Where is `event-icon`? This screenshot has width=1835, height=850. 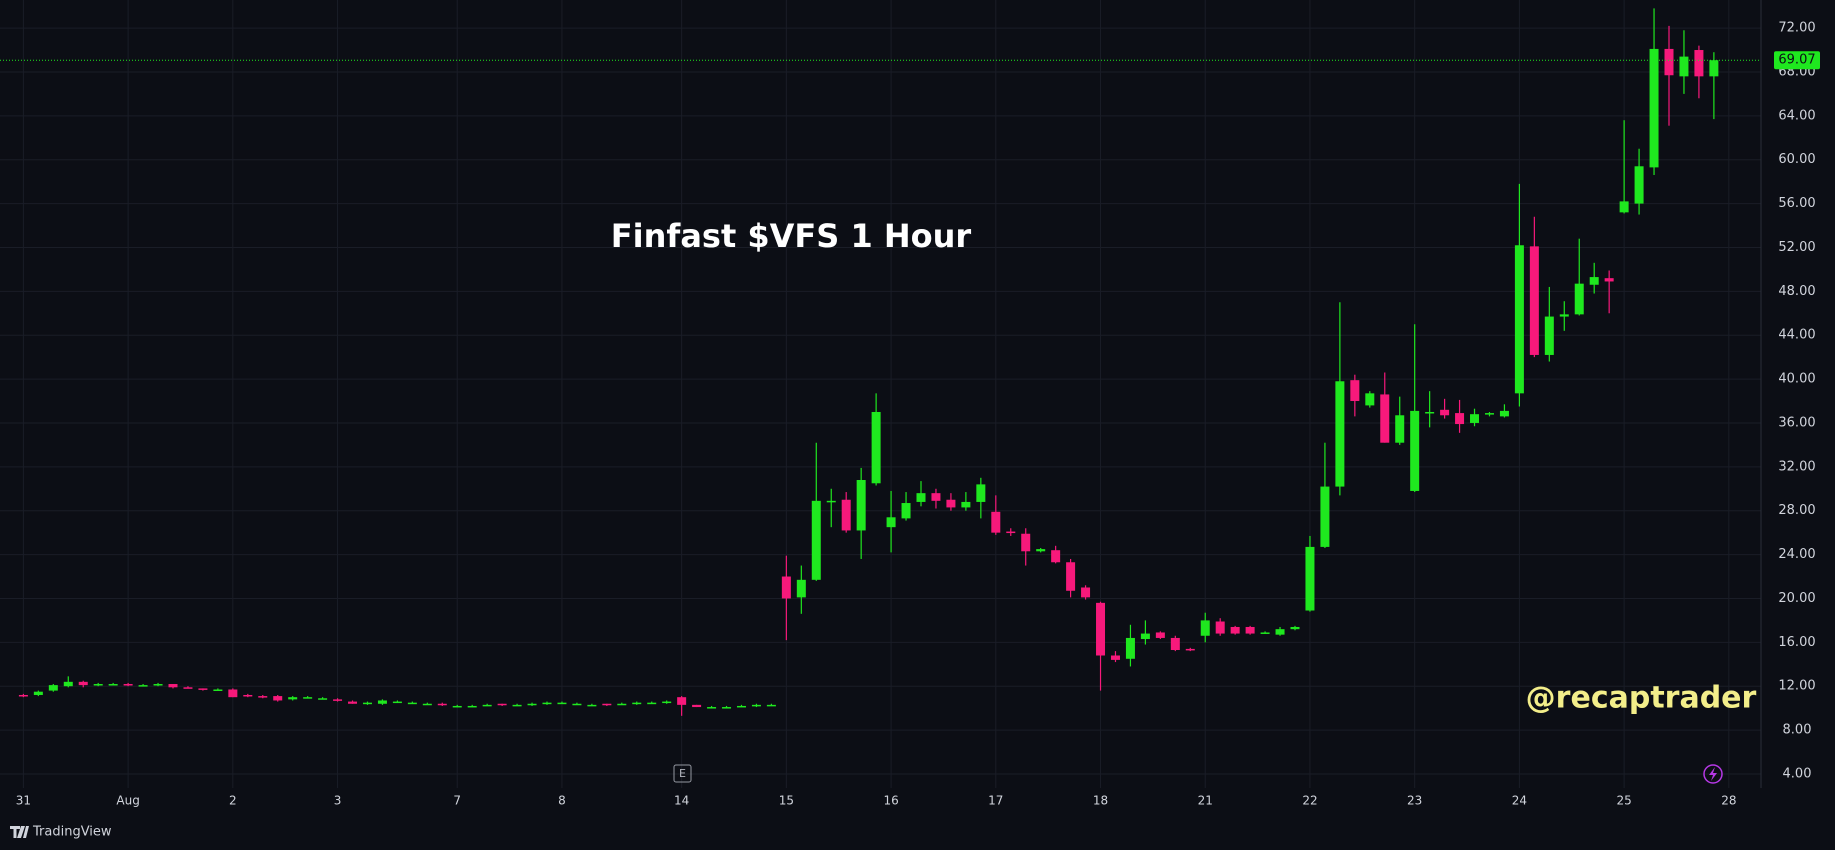 event-icon is located at coordinates (1713, 774).